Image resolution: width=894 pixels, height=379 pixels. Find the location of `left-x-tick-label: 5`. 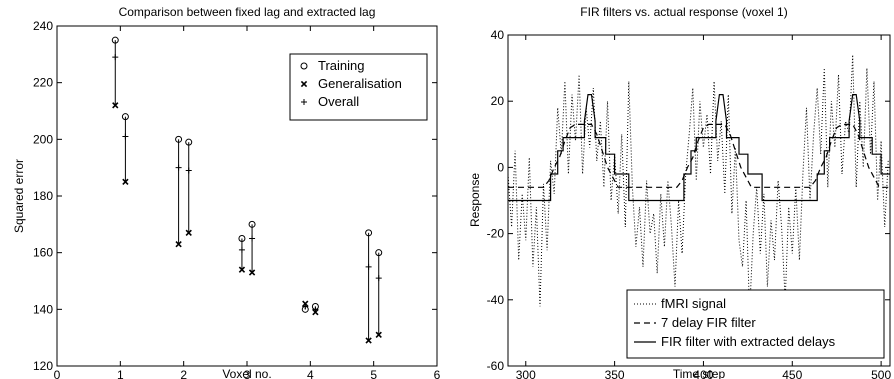

left-x-tick-label: 5 is located at coordinates (373, 373).